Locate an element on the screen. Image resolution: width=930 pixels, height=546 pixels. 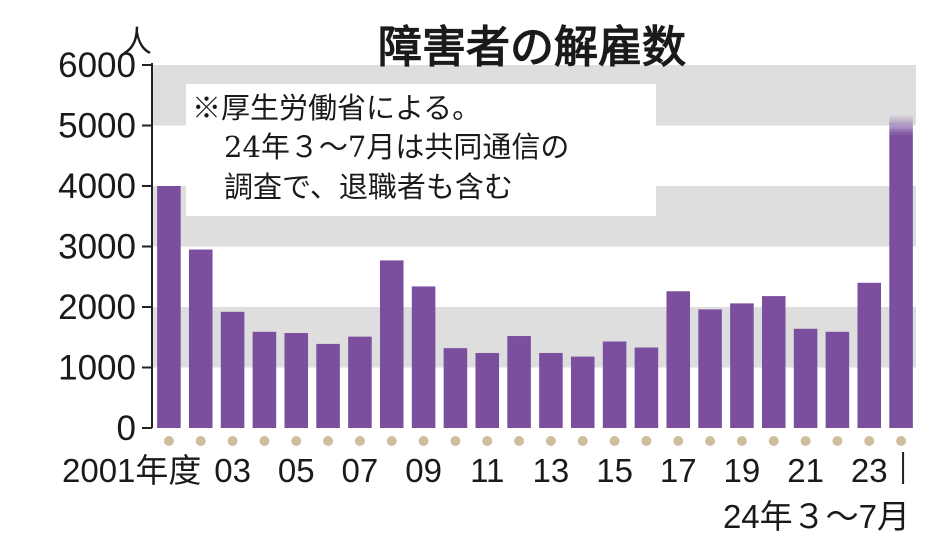
x-tick-label: 03 is located at coordinates (232, 470).